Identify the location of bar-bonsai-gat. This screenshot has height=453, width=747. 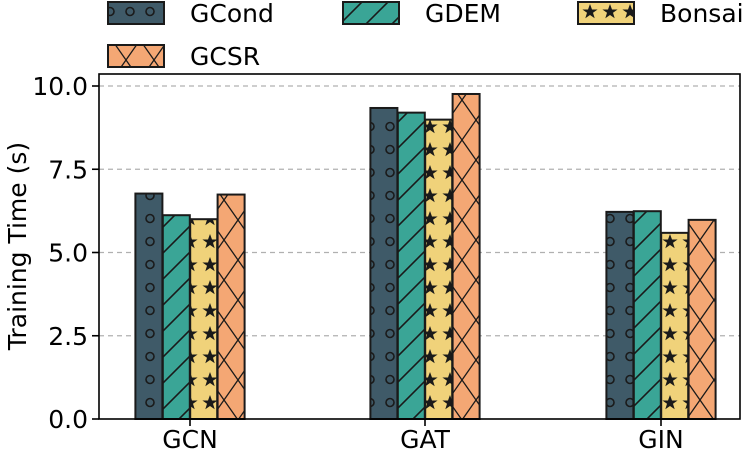
(439, 269).